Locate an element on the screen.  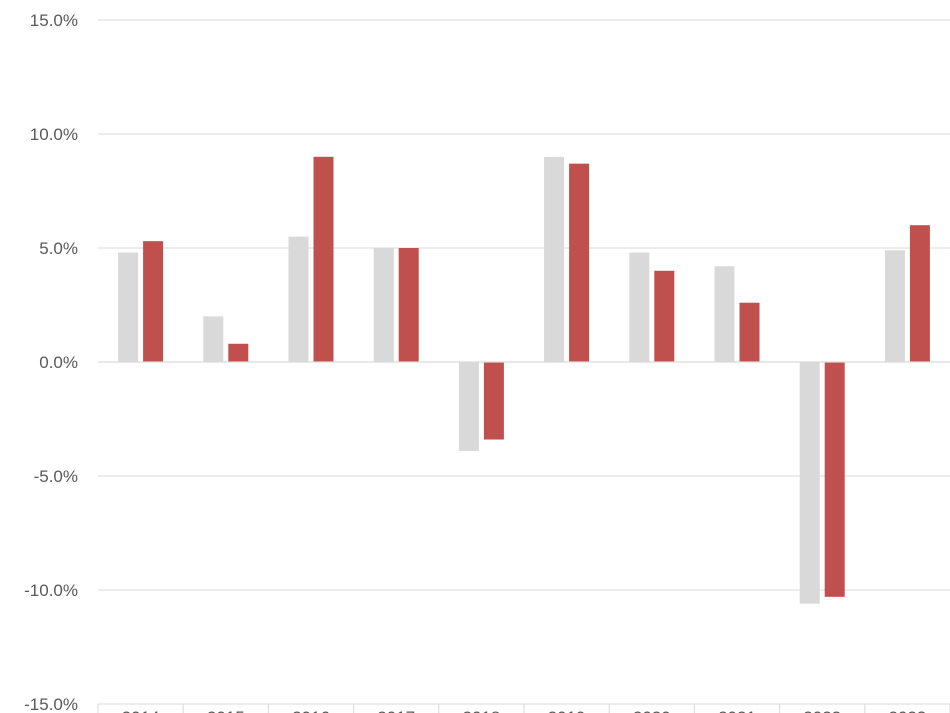
bar-gray-2020 is located at coordinates (639, 307).